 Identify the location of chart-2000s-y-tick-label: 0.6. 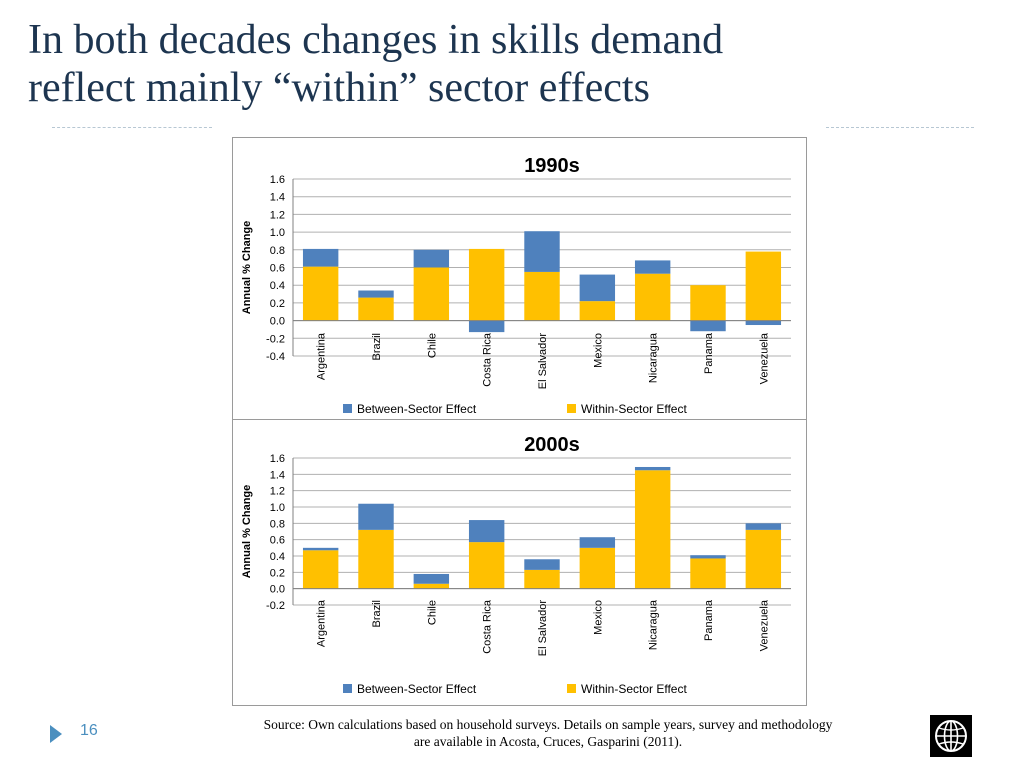
(277, 541).